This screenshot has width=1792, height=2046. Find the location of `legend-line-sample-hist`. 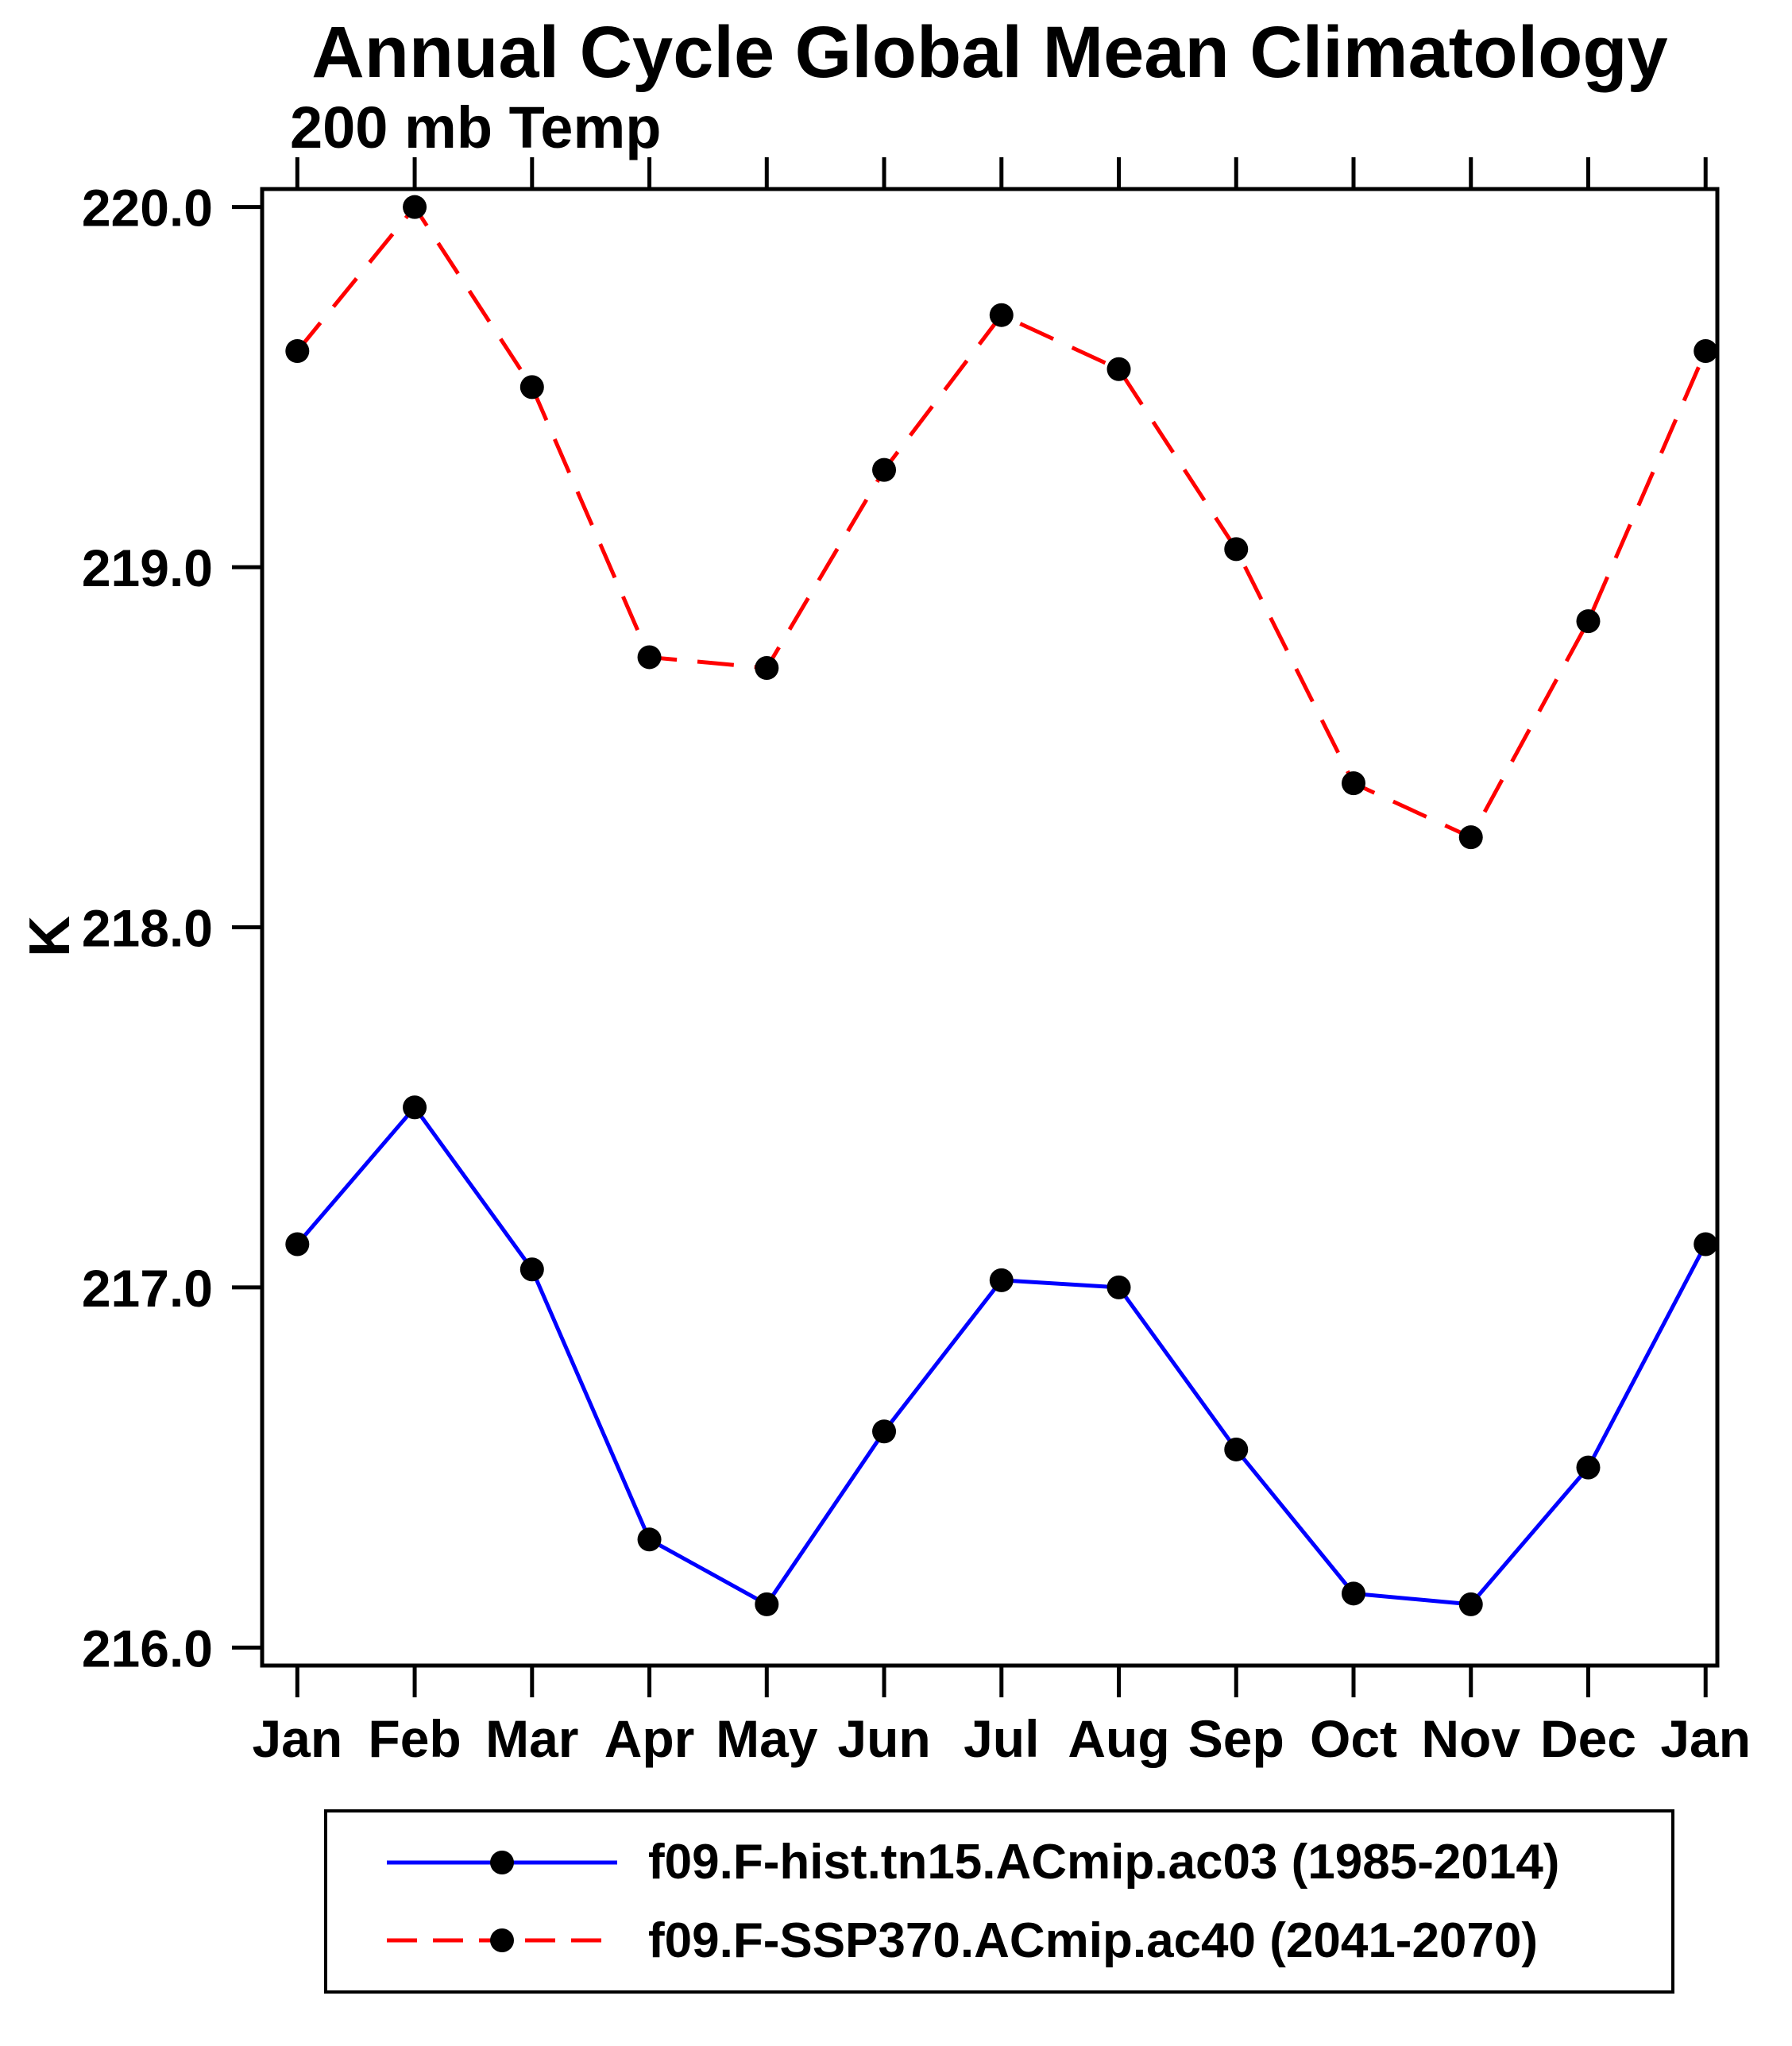

legend-line-sample-hist is located at coordinates (502, 1862).